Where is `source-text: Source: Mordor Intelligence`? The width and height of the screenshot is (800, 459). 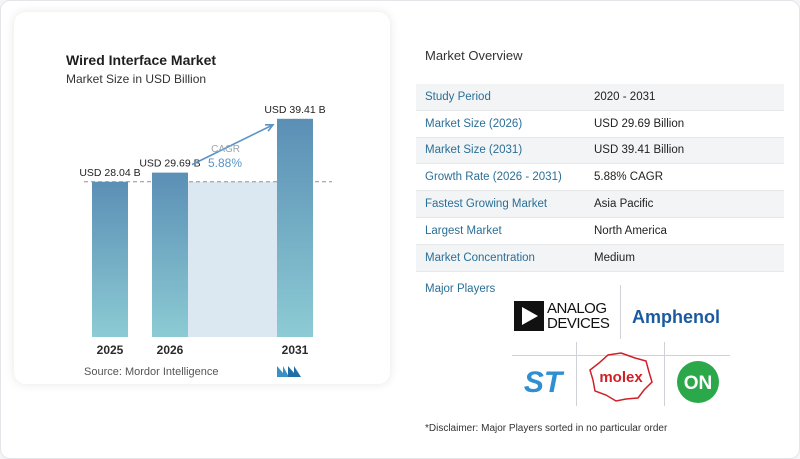
source-text: Source: Mordor Intelligence is located at coordinates (151, 372).